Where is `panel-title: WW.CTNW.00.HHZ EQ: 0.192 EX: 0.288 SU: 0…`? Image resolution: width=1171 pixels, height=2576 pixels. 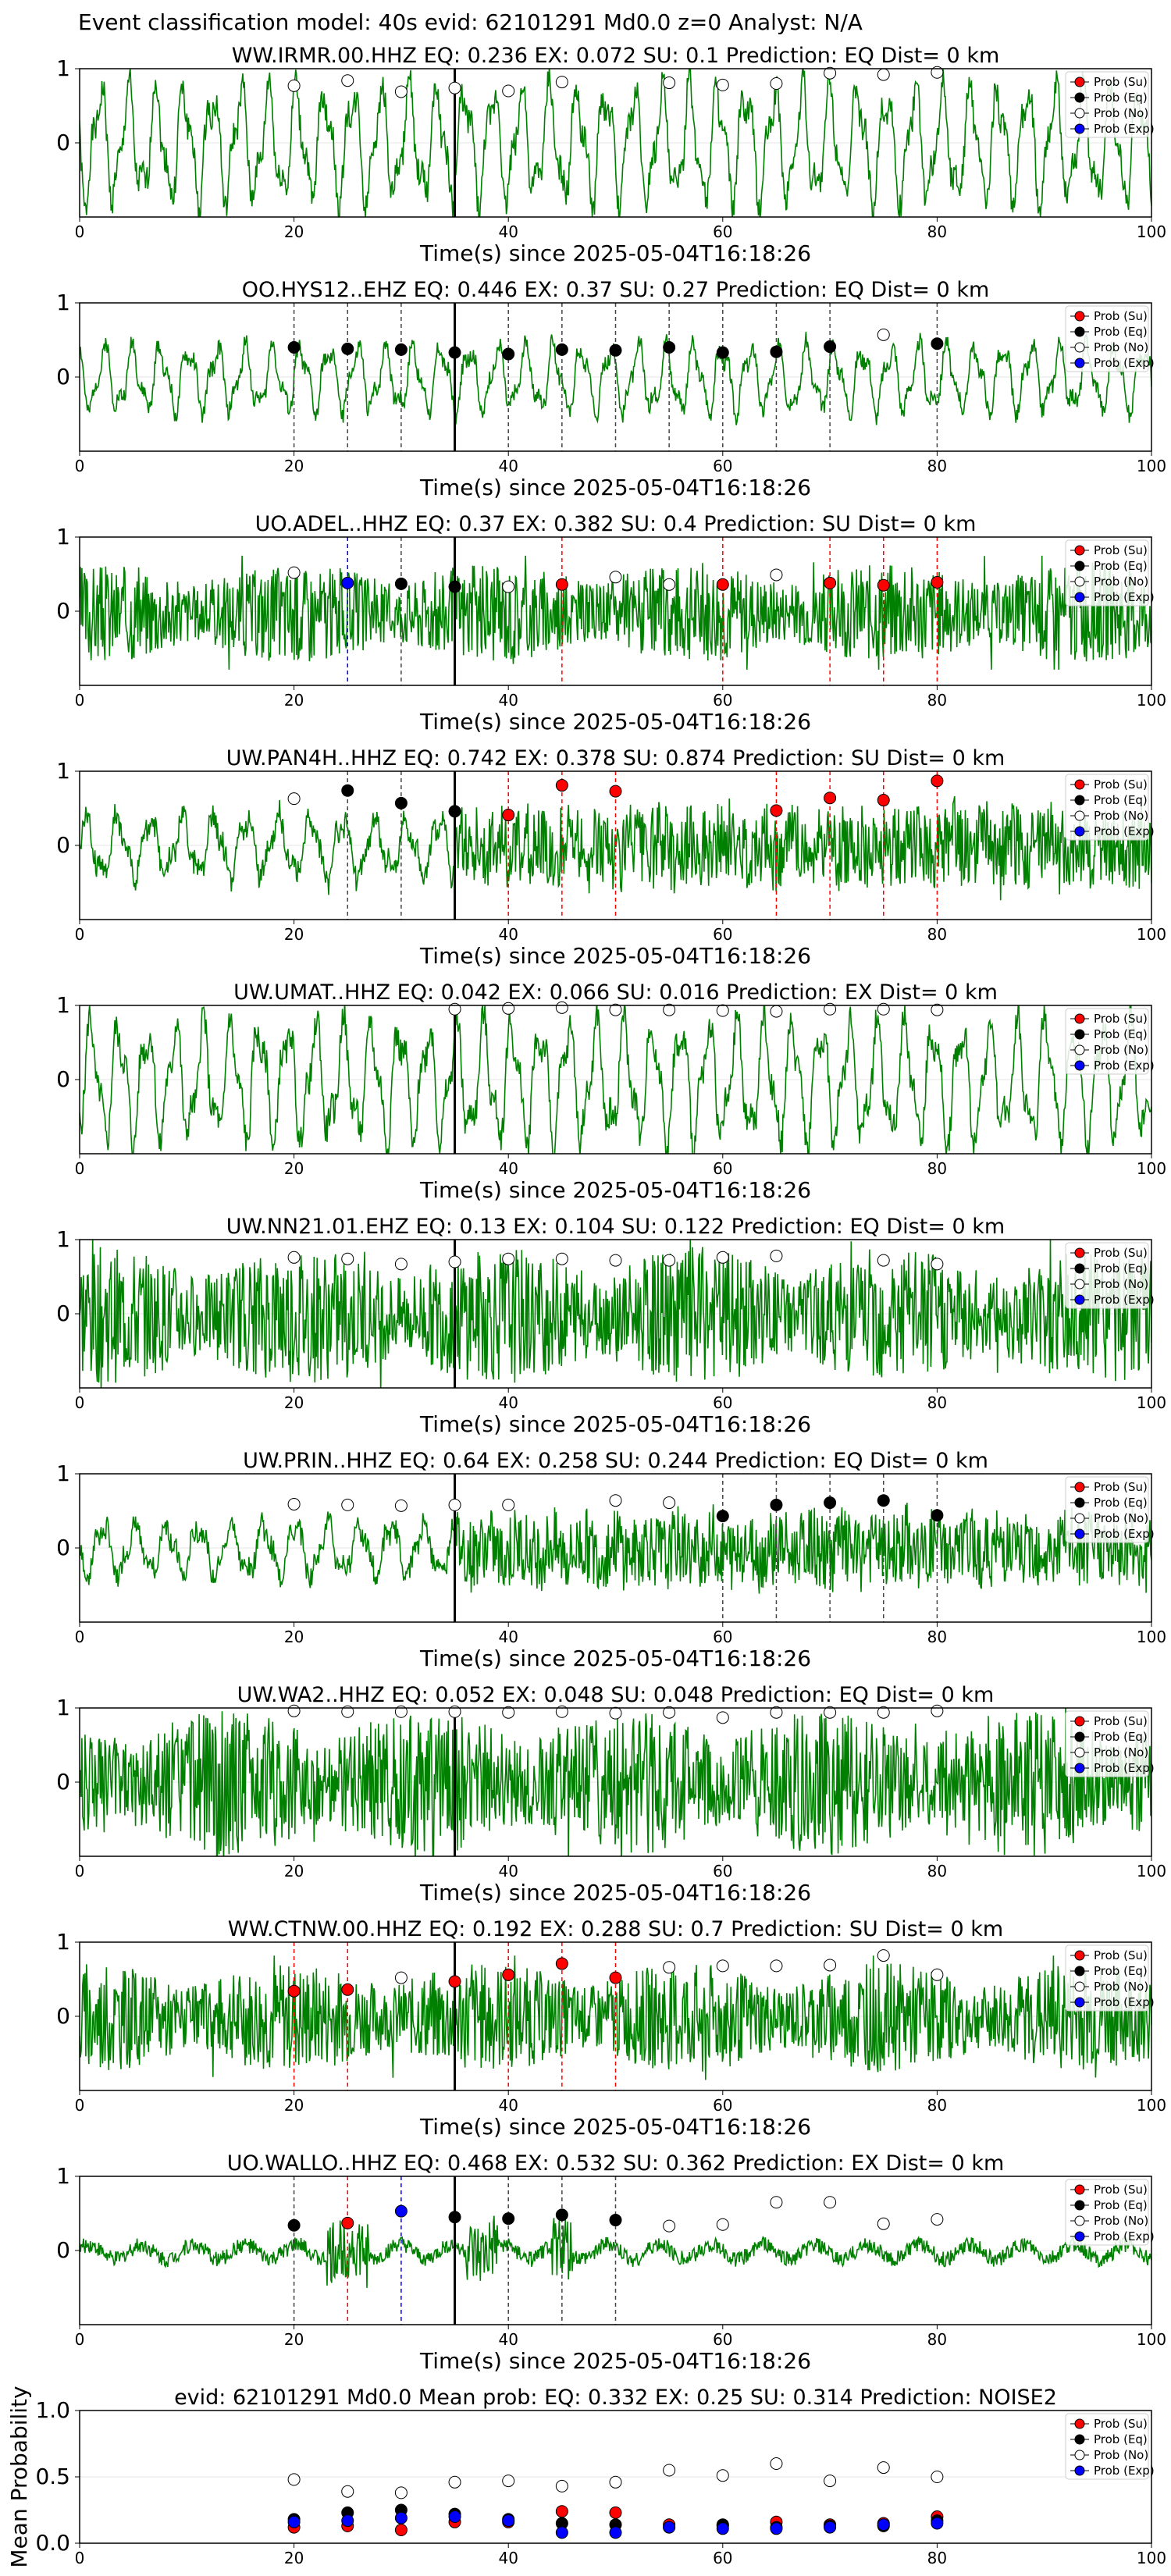 panel-title: WW.CTNW.00.HHZ EQ: 0.192 EX: 0.288 SU: 0… is located at coordinates (615, 1929).